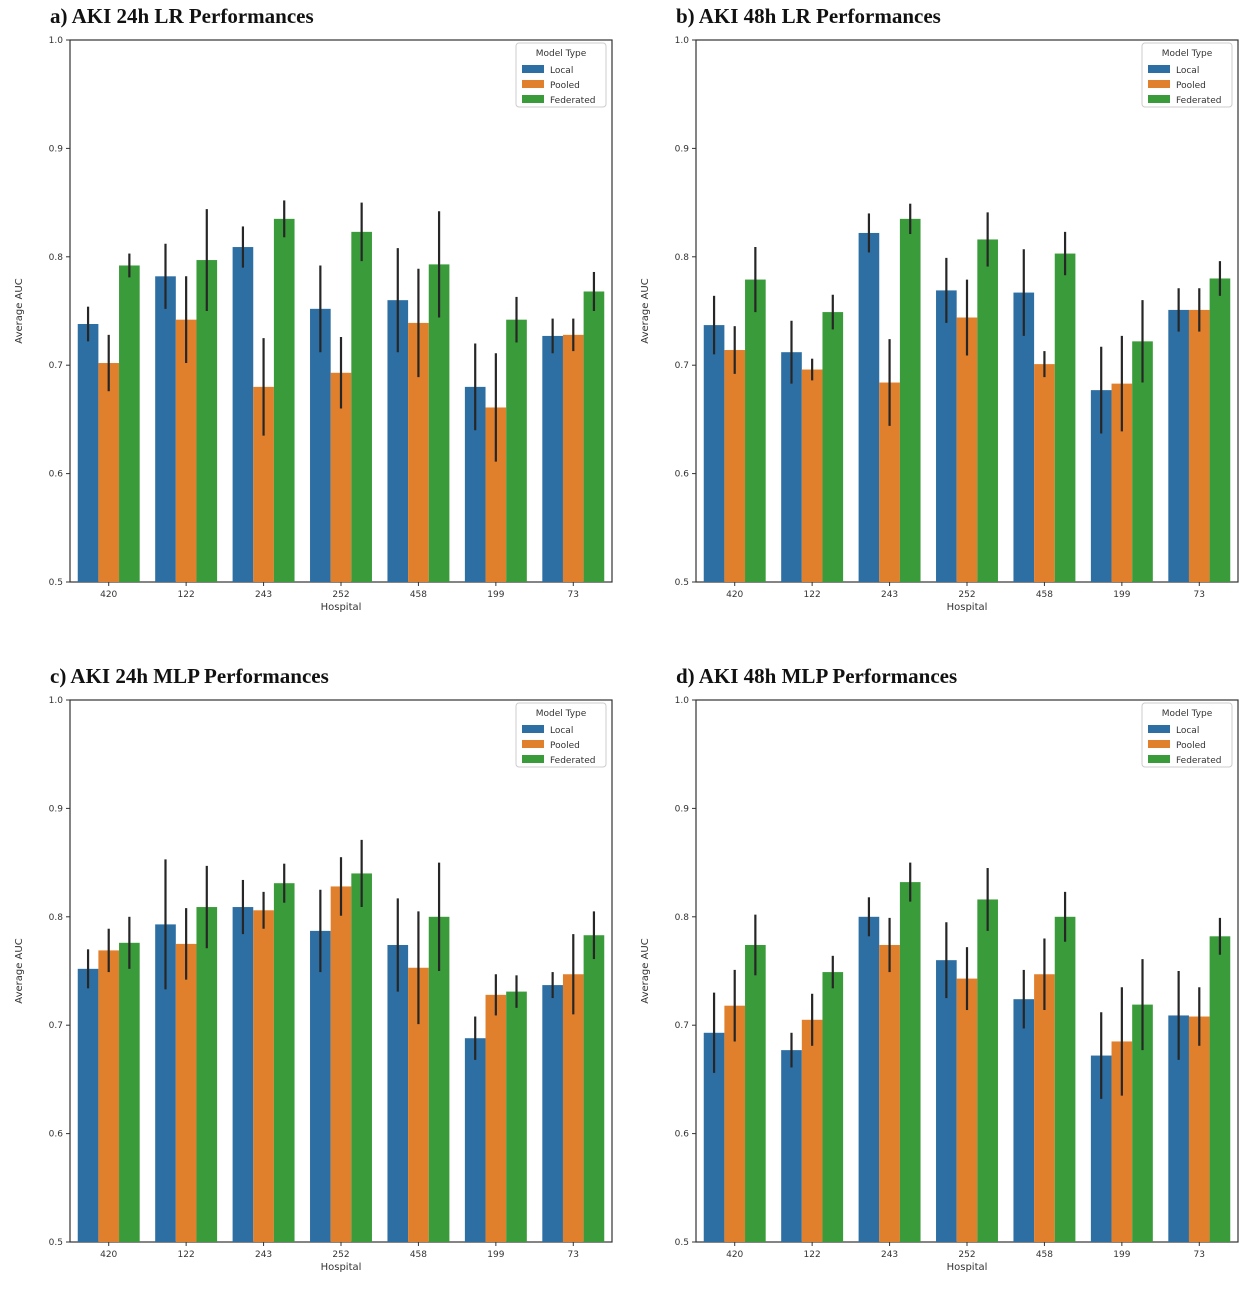 This screenshot has width=1252, height=1300. What do you see at coordinates (56, 366) in the screenshot?
I see `y-tick-label: 0.7` at bounding box center [56, 366].